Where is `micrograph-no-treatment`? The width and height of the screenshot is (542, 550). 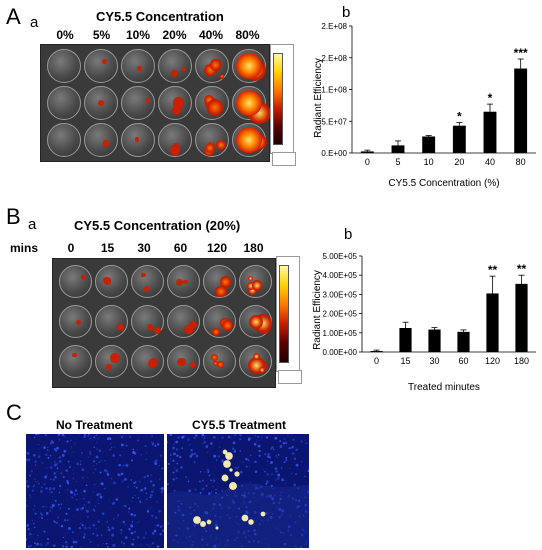 micrograph-no-treatment is located at coordinates (95, 491).